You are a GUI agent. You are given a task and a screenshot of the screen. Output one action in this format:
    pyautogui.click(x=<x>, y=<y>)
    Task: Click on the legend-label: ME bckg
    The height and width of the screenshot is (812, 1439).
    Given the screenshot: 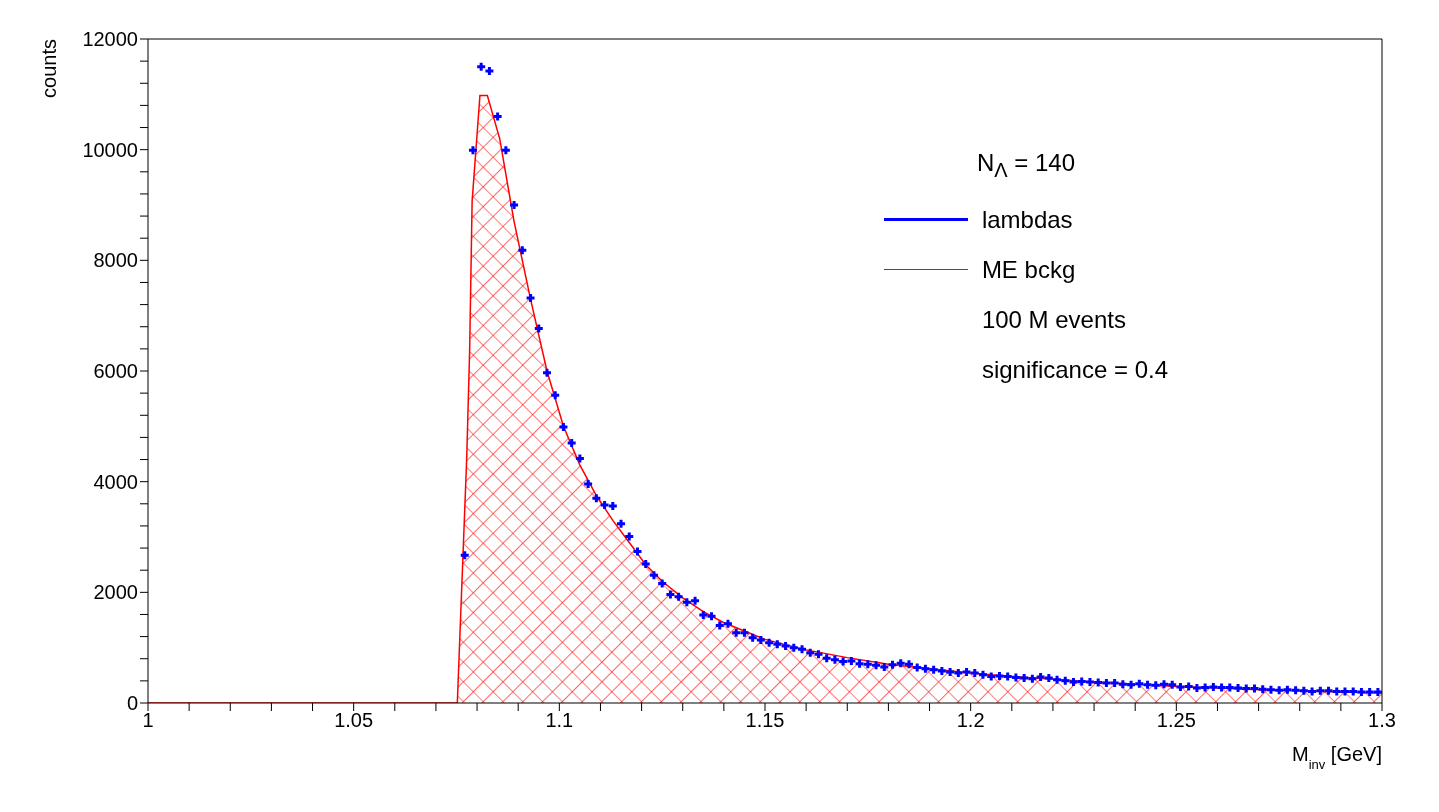 What is the action you would take?
    pyautogui.click(x=1028, y=269)
    